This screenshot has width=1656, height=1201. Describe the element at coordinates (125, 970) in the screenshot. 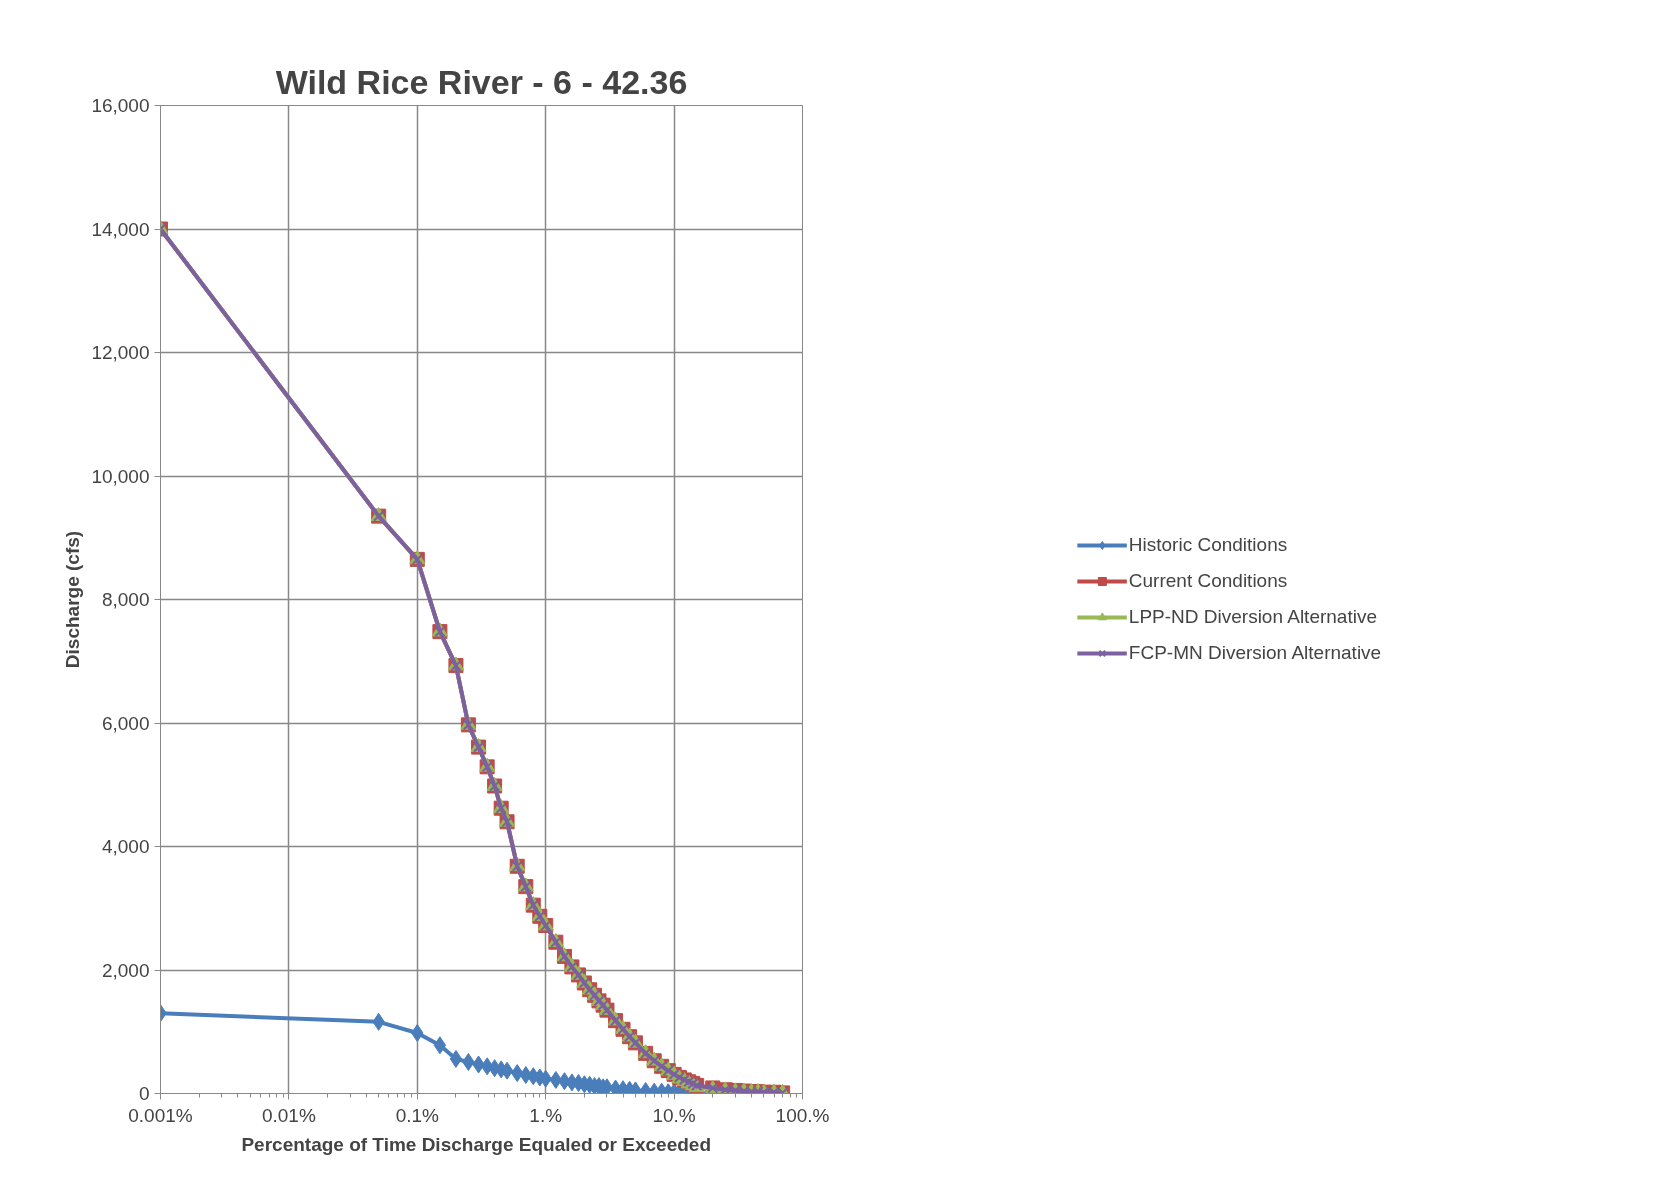

I see `y-tick-label: 2,000` at that location.